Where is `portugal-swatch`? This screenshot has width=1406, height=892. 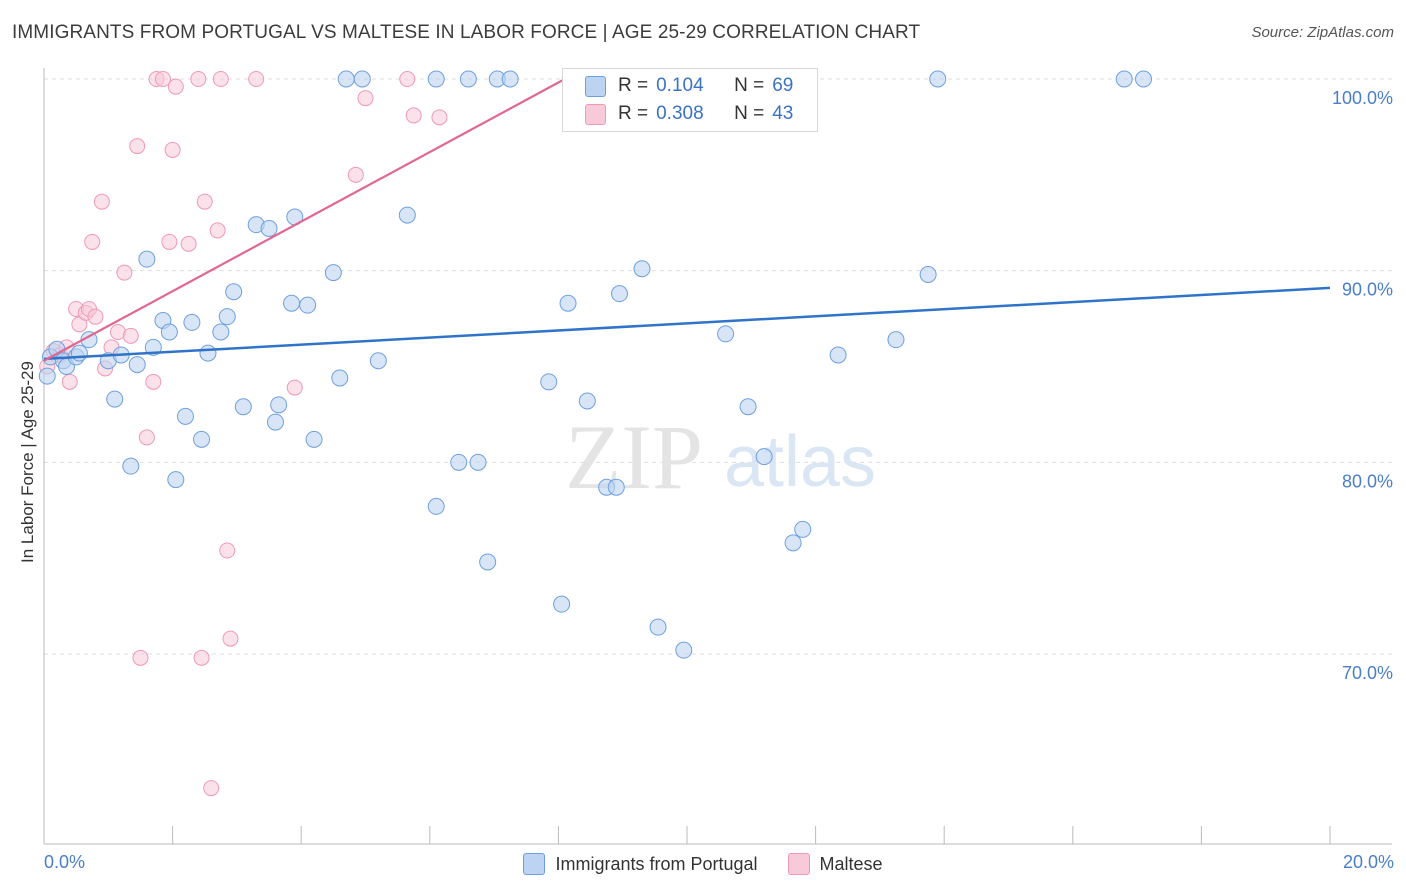
portugal-swatch is located at coordinates (595, 86).